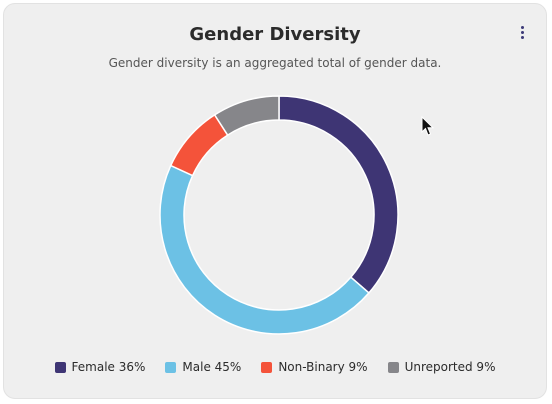  I want to click on card-title: Gender Diversity, so click(275, 34).